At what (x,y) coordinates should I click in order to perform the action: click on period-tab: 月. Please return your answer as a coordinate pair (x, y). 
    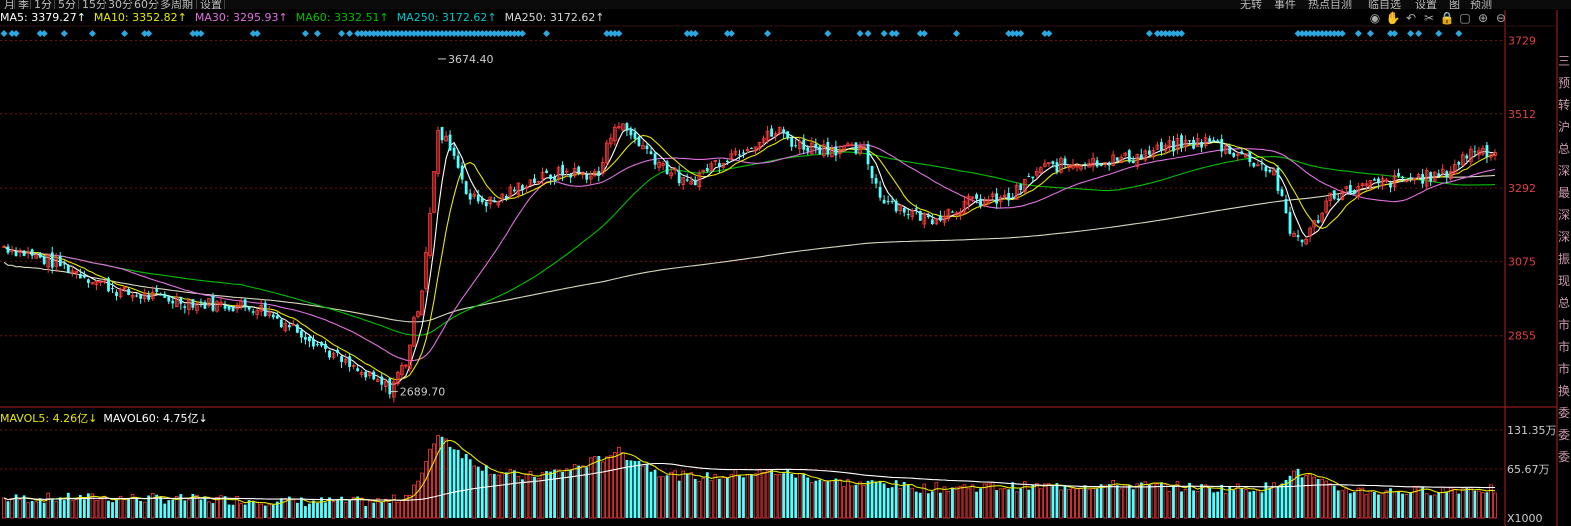
    Looking at the image, I should click on (9, 4).